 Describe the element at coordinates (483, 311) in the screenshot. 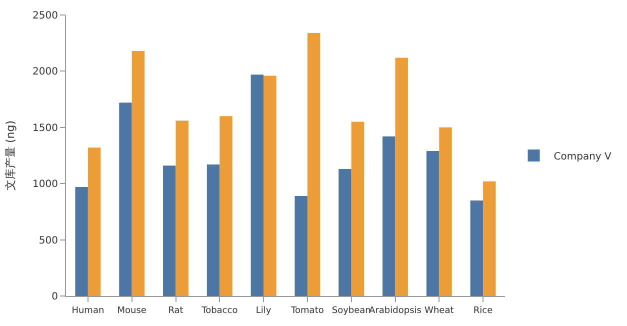

I see `x-tick-label: Rice` at that location.